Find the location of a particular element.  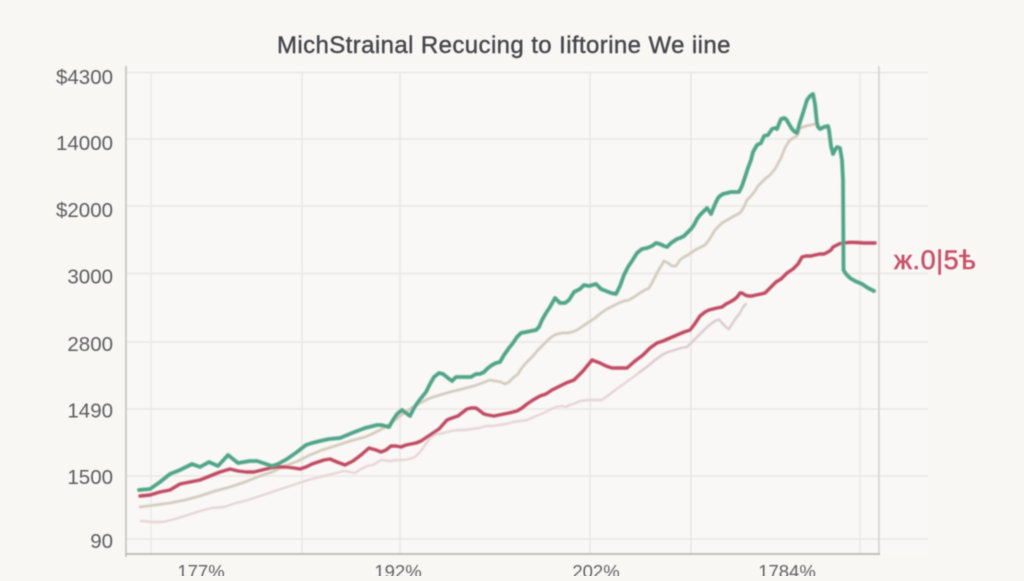

svg-text: 90 is located at coordinates (101, 541).